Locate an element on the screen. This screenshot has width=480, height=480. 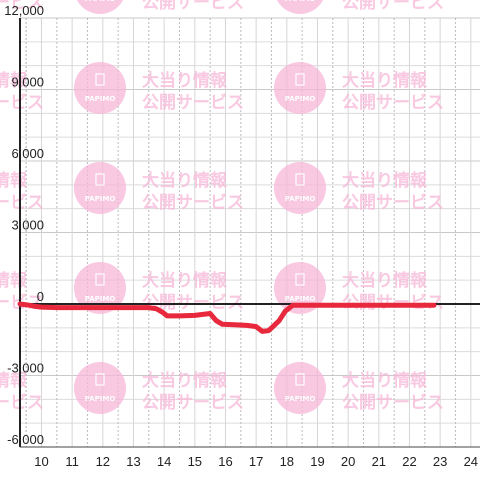
data-series is located at coordinates (227, 317).